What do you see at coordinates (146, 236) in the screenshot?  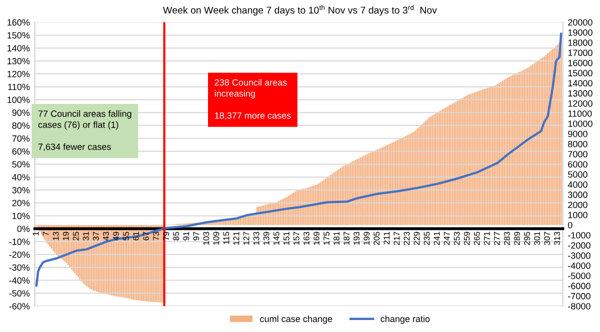 I see `x-tick-label: 67` at bounding box center [146, 236].